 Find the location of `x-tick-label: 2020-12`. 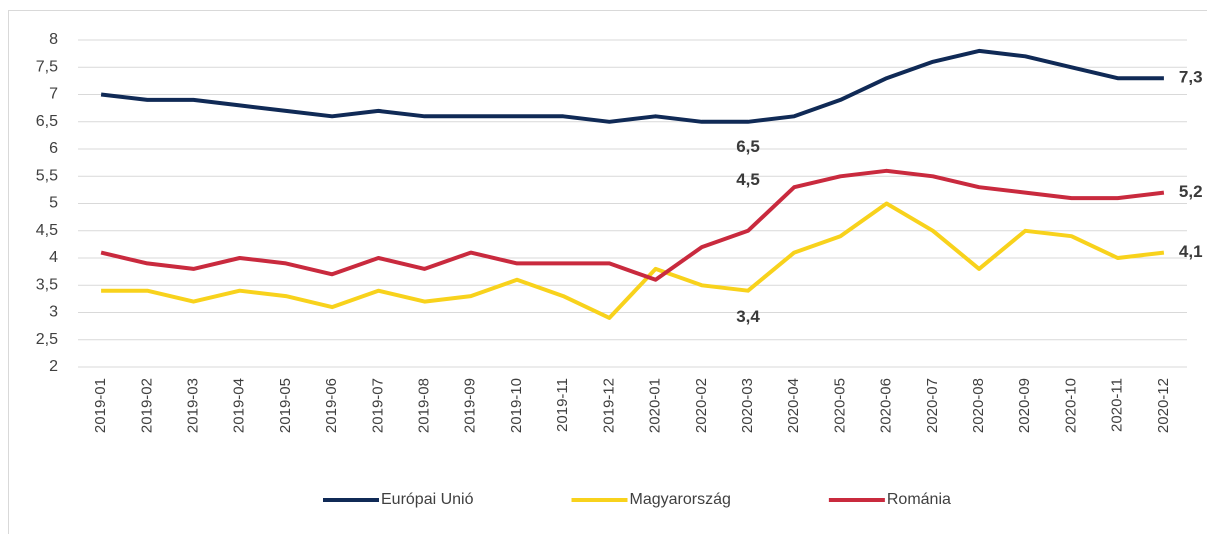

x-tick-label: 2020-12 is located at coordinates (1163, 405).